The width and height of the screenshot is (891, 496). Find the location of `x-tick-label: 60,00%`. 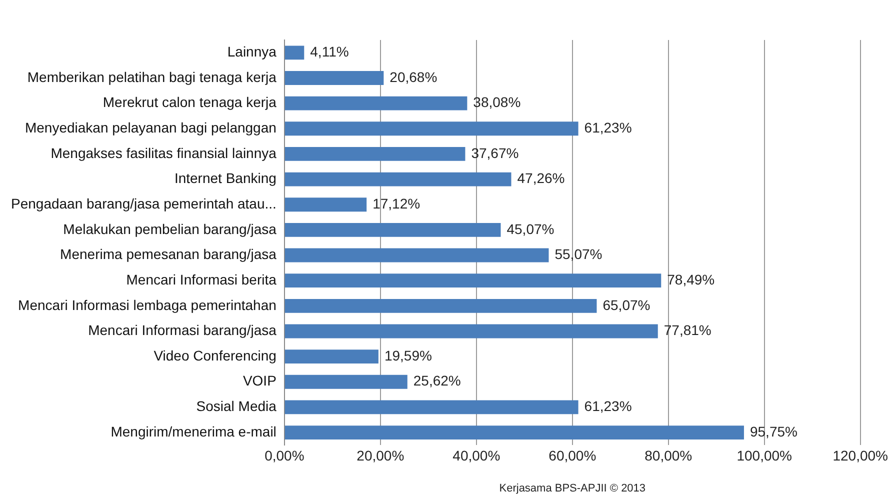

x-tick-label: 60,00% is located at coordinates (572, 455).